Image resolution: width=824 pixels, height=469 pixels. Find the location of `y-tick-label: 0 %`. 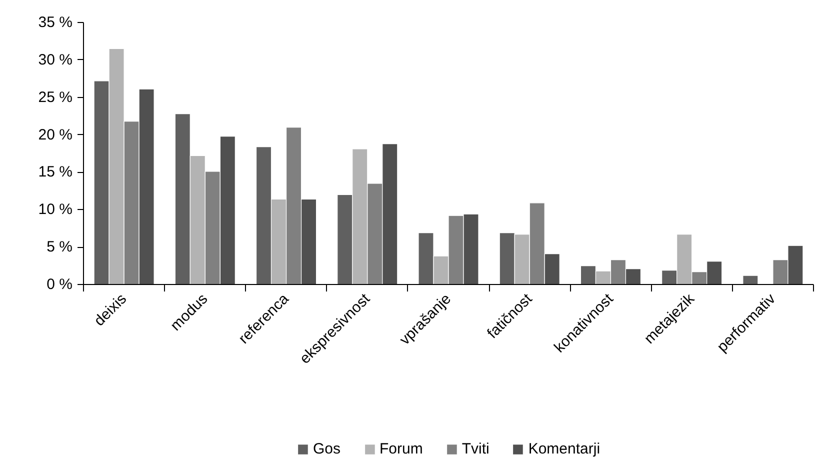

y-tick-label: 0 % is located at coordinates (59, 284).